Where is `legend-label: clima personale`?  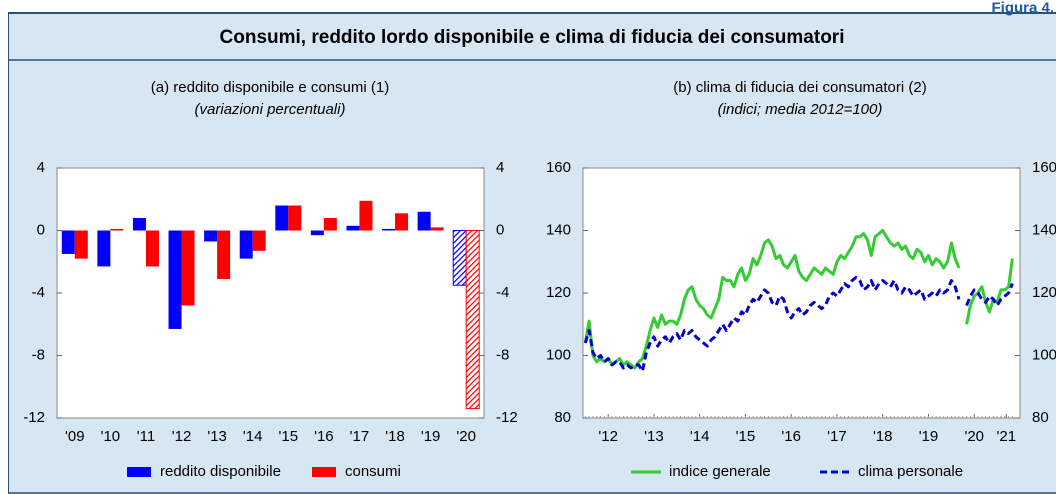
legend-label: clima personale is located at coordinates (910, 471).